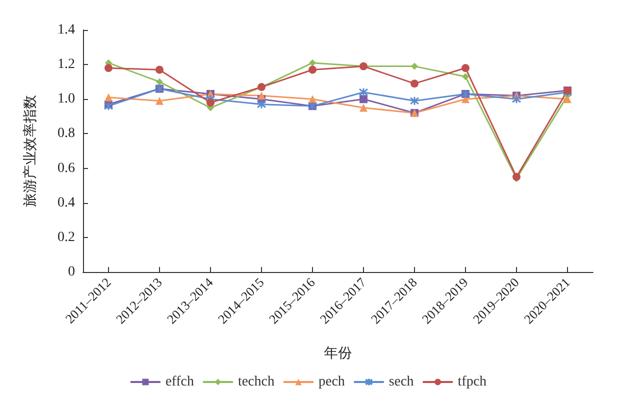 The width and height of the screenshot is (617, 410). What do you see at coordinates (66, 237) in the screenshot?
I see `y-tick-label: 0.2` at bounding box center [66, 237].